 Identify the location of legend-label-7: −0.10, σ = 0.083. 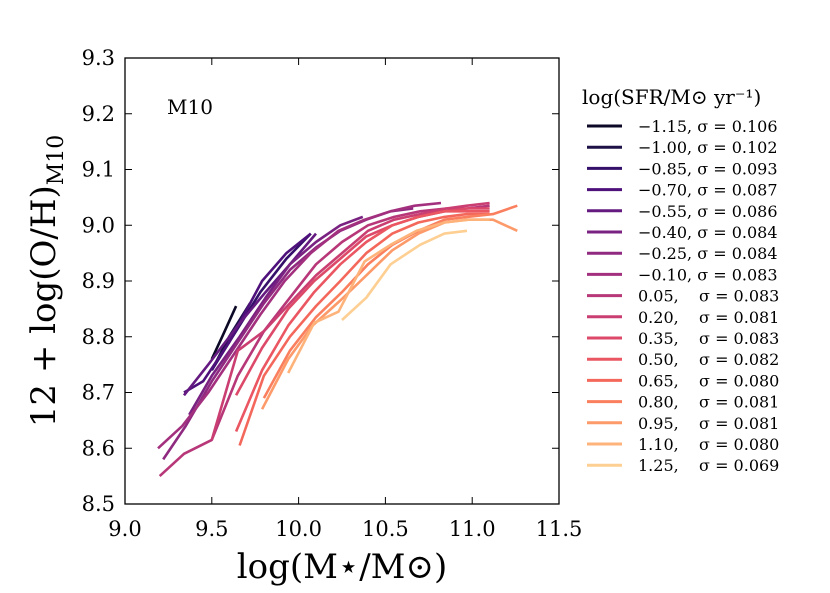
(708, 274).